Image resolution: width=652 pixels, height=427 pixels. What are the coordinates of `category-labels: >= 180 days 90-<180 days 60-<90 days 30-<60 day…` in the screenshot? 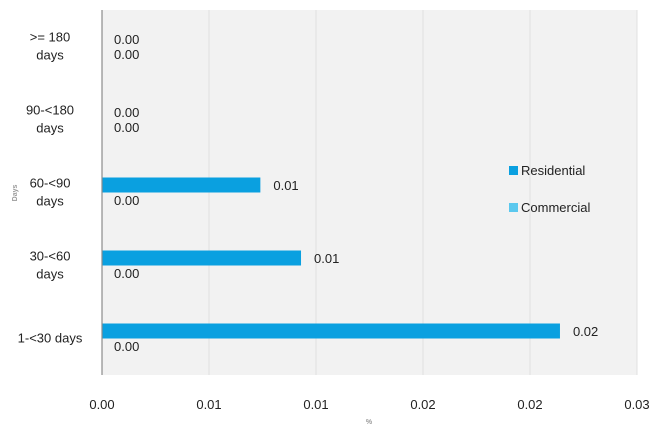 It's located at (50, 188).